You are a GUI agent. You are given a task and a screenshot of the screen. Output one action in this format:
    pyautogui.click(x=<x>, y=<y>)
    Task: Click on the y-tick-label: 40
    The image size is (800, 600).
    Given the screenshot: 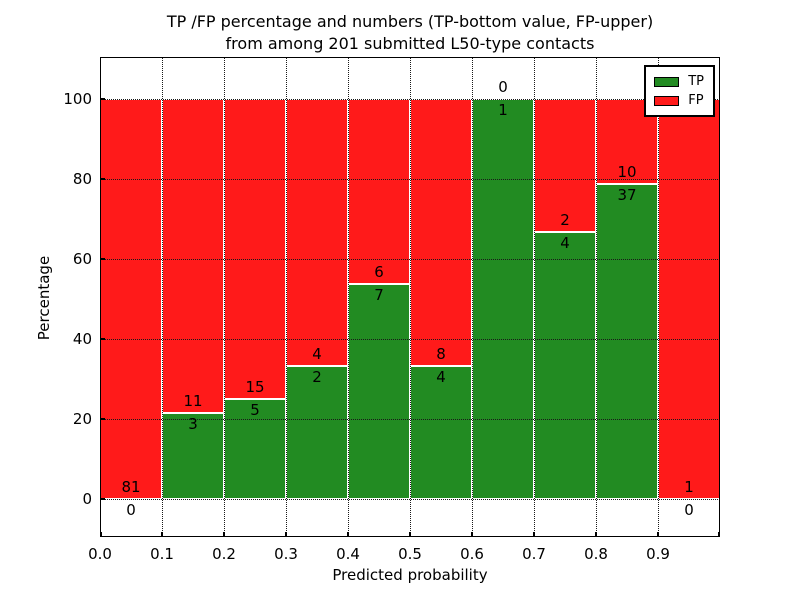 What is the action you would take?
    pyautogui.click(x=82, y=339)
    